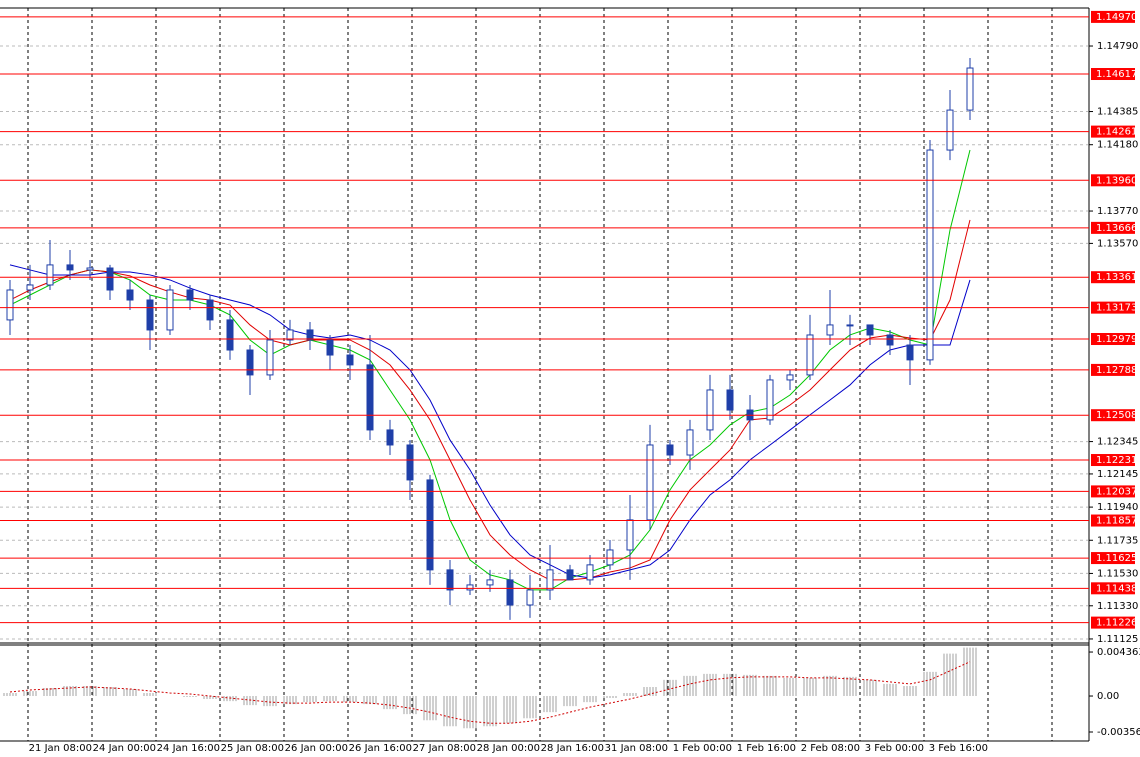 The height and width of the screenshot is (757, 1140). I want to click on y-tick-label: 1.12345, so click(1117, 442).